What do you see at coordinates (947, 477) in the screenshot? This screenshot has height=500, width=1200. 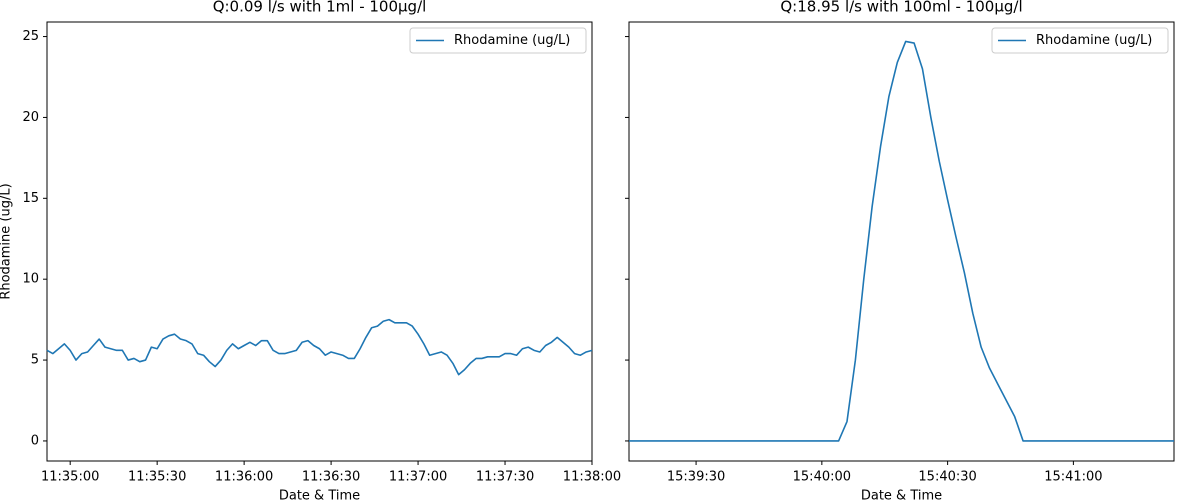 I see `x-tick-label: 15:40:30` at bounding box center [947, 477].